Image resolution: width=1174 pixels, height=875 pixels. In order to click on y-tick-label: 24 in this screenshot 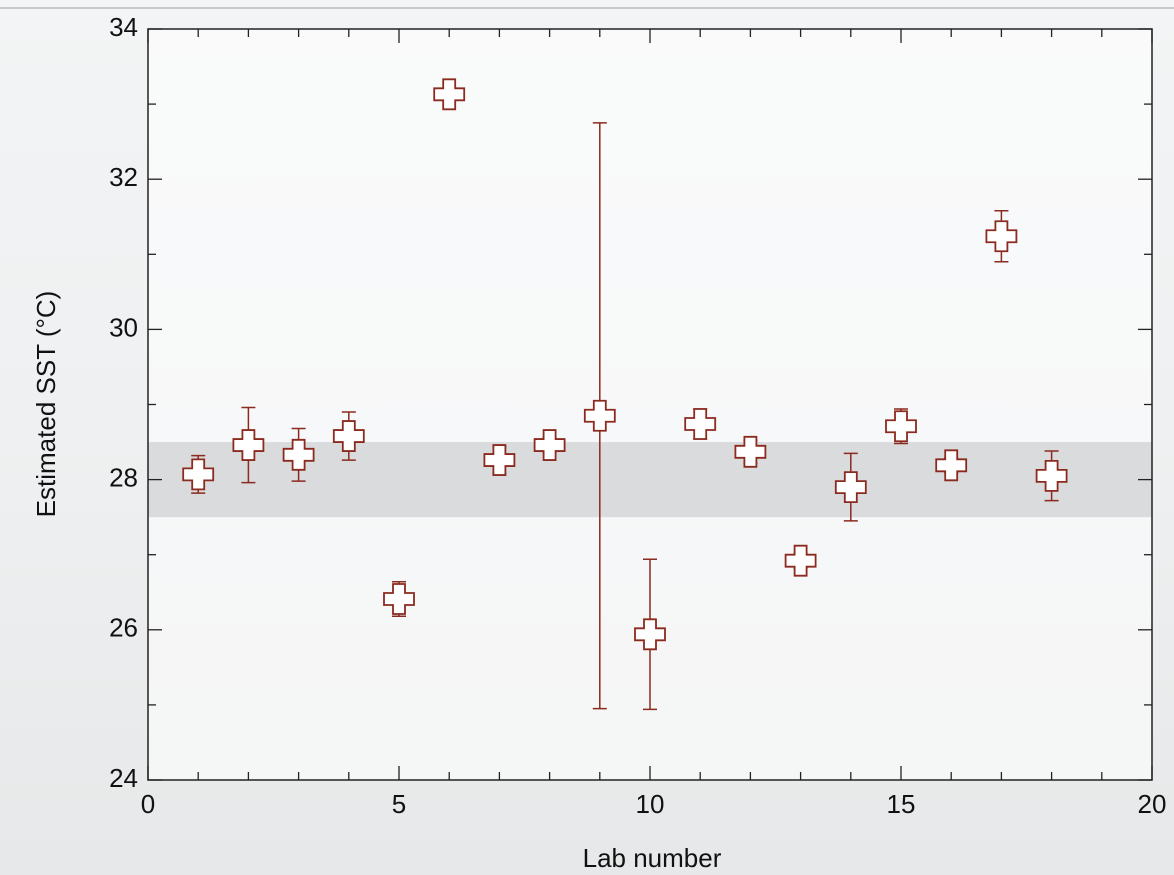, I will do `click(123, 778)`.